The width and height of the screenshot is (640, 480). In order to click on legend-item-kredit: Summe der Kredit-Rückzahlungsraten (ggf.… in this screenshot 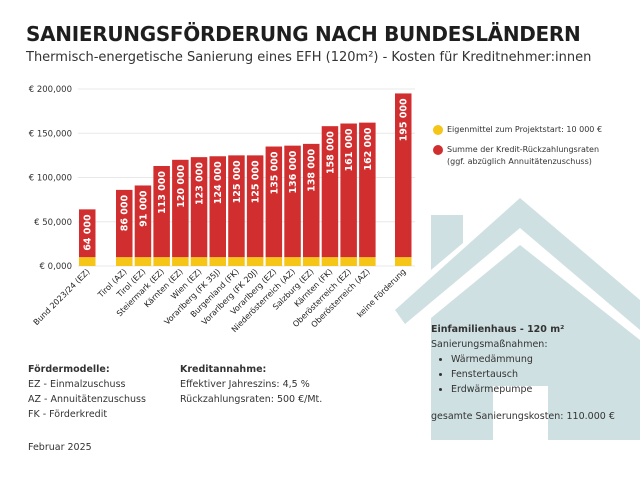, I will do `click(516, 156)`.